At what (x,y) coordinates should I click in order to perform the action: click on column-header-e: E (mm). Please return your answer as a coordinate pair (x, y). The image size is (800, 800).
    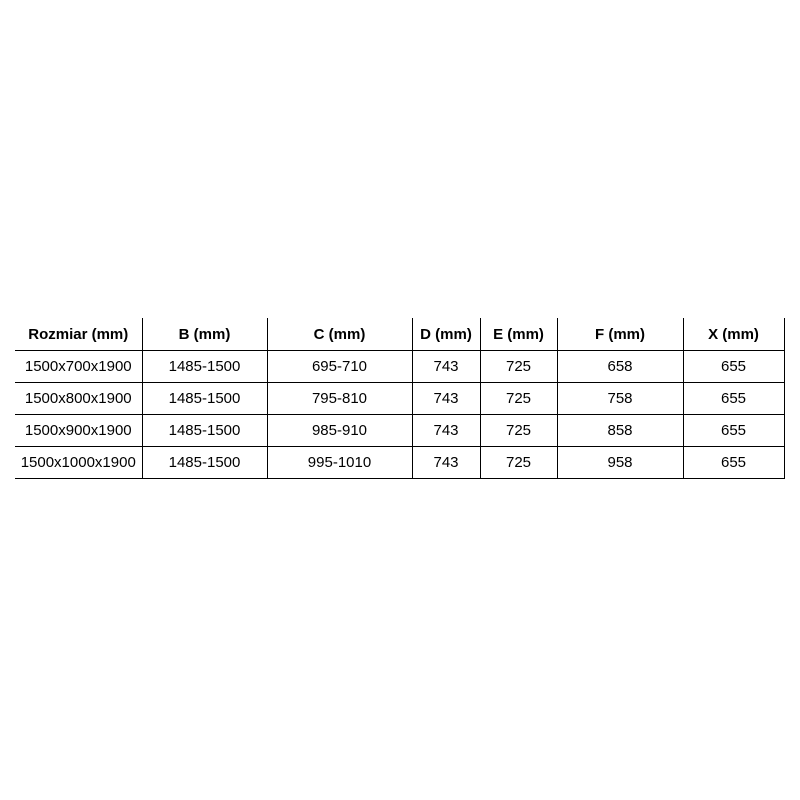
    Looking at the image, I should click on (518, 334).